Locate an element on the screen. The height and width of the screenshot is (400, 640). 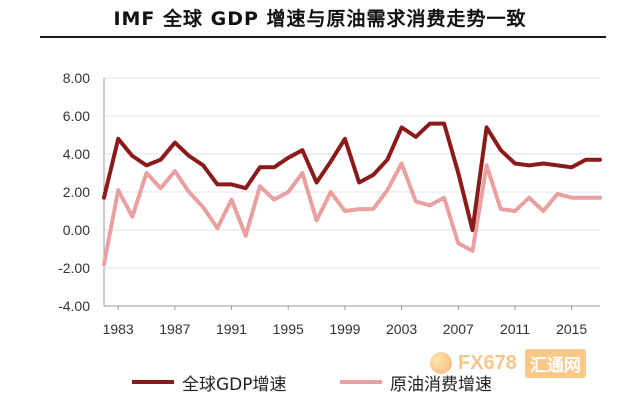
y-tick-label: 0.00 is located at coordinates (76, 230).